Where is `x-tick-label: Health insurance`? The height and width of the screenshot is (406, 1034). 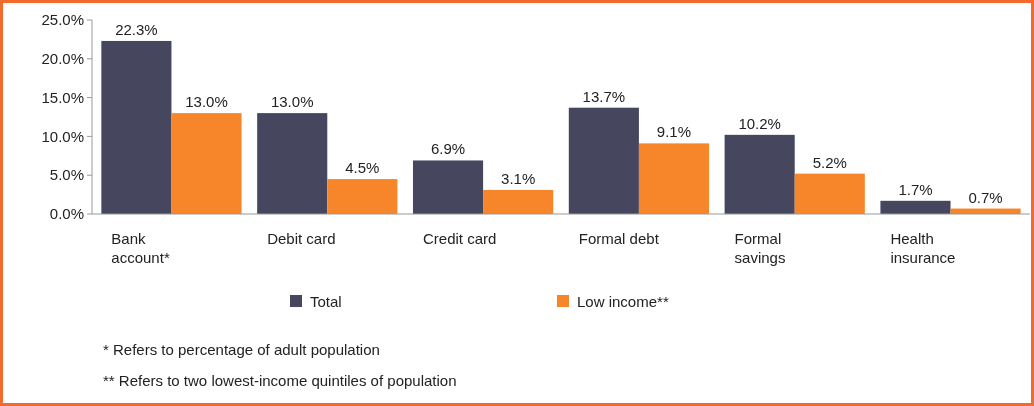
x-tick-label: Health insurance is located at coordinates (923, 248).